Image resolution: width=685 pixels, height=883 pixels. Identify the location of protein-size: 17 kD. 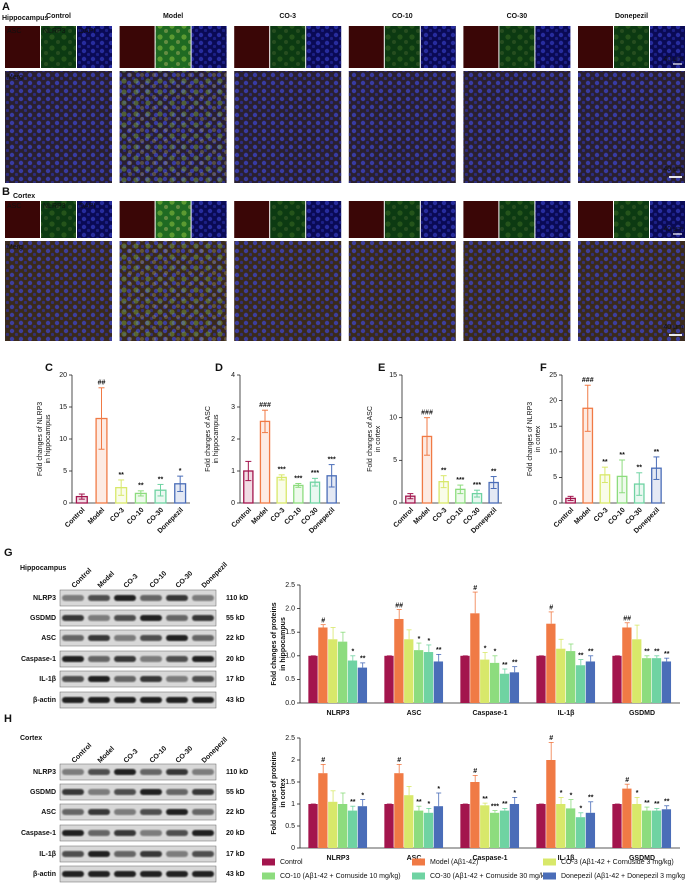
(235, 679).